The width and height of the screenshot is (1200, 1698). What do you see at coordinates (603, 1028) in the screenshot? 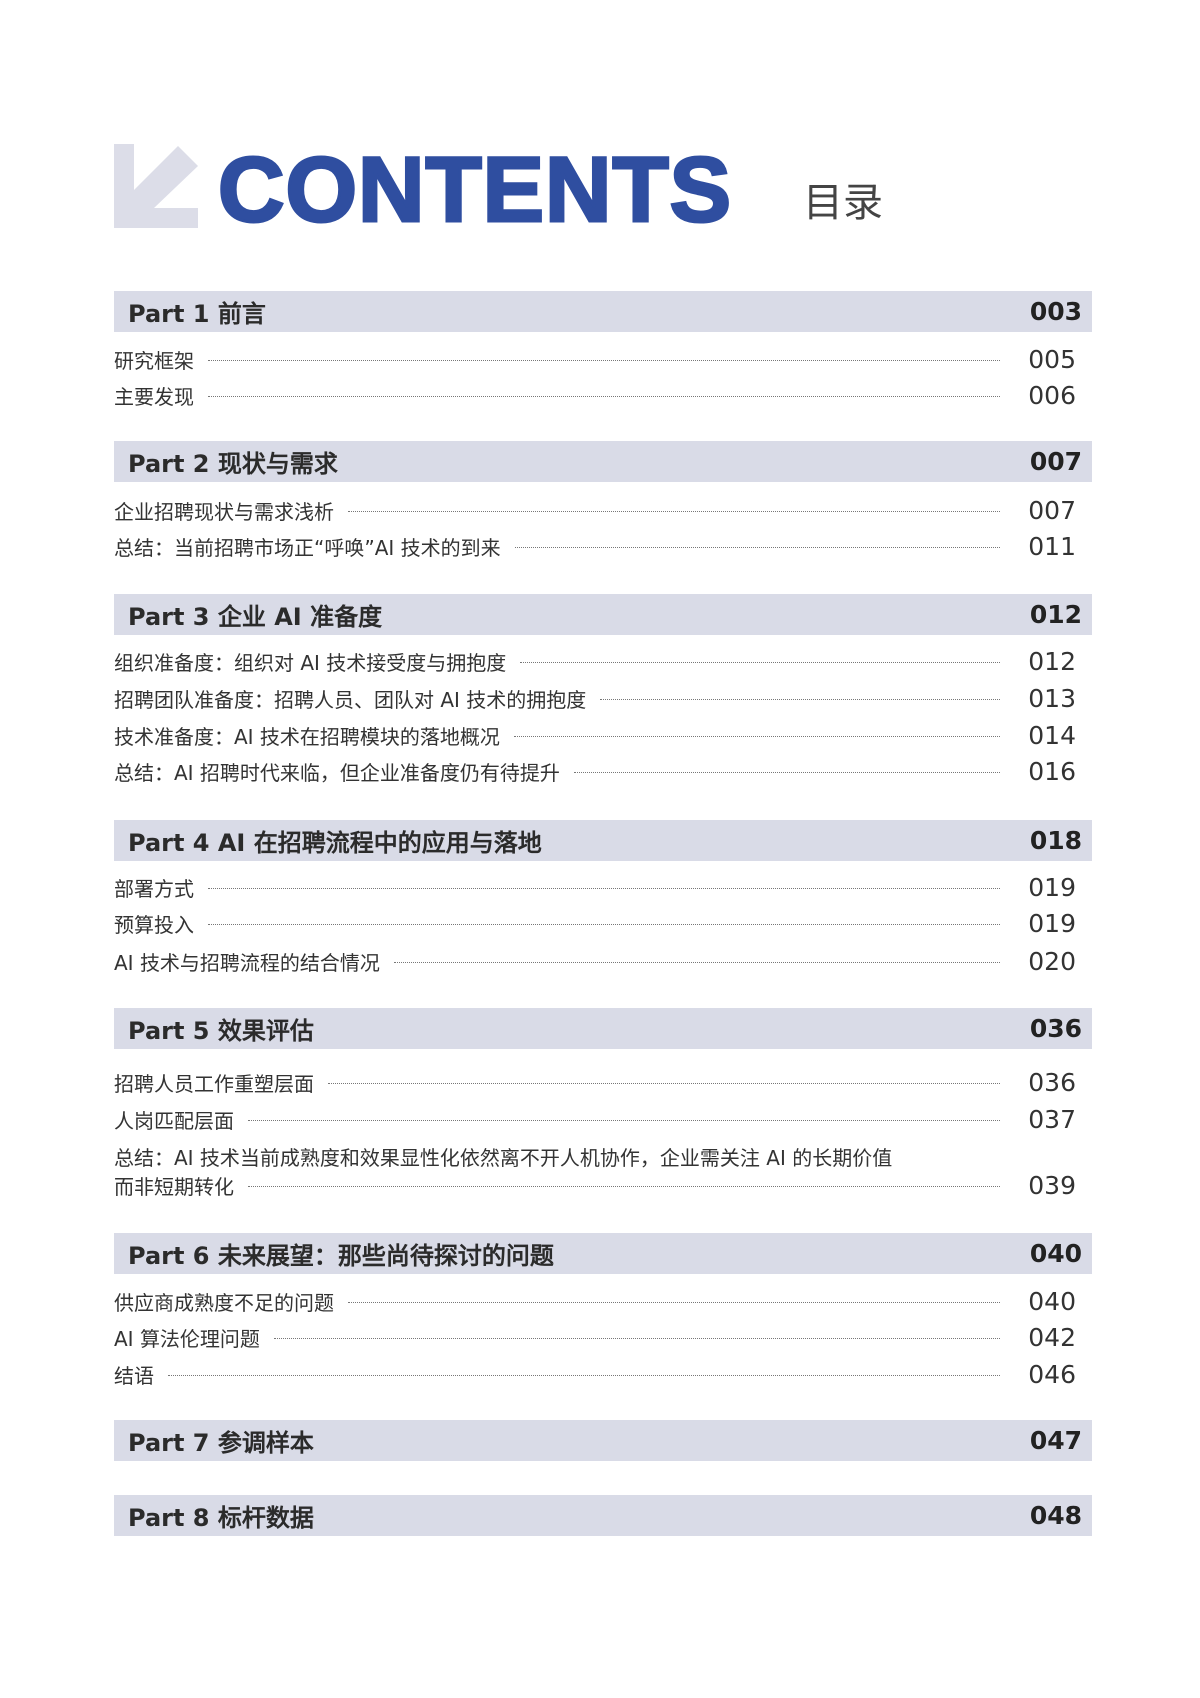
I see `part-header: Part 5 效果评估 036` at bounding box center [603, 1028].